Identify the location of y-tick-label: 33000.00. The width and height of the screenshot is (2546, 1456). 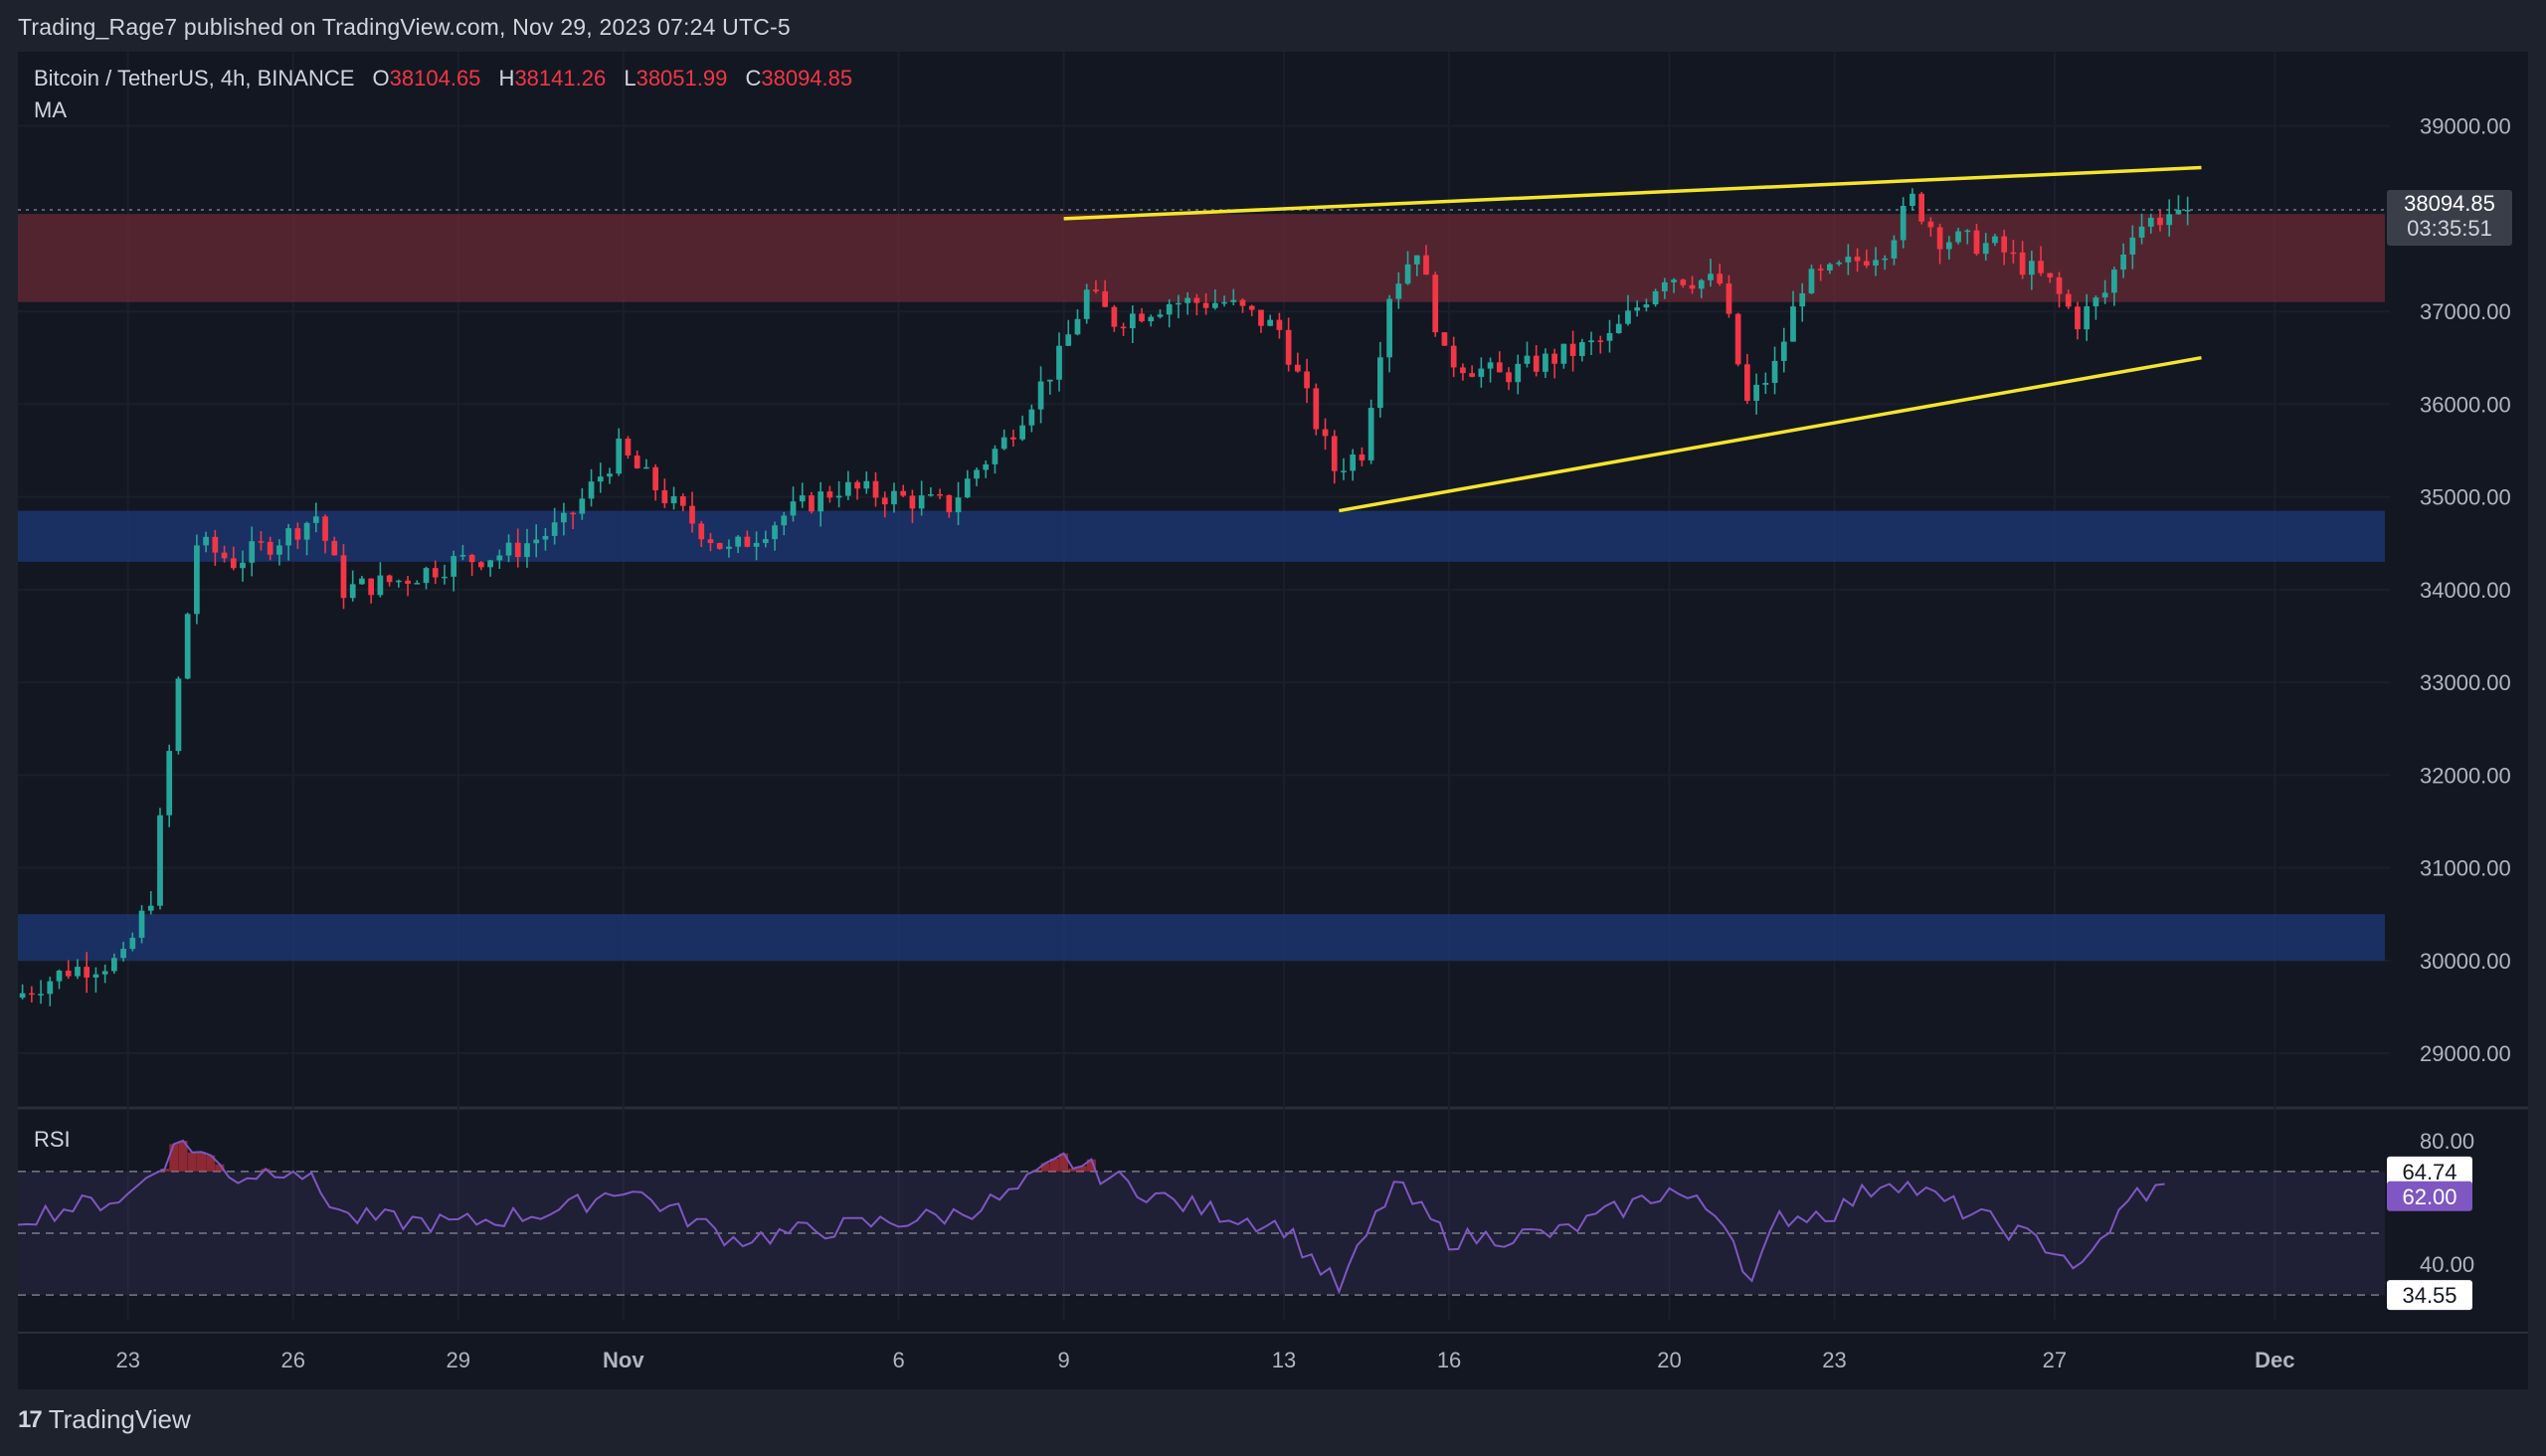
(2465, 682).